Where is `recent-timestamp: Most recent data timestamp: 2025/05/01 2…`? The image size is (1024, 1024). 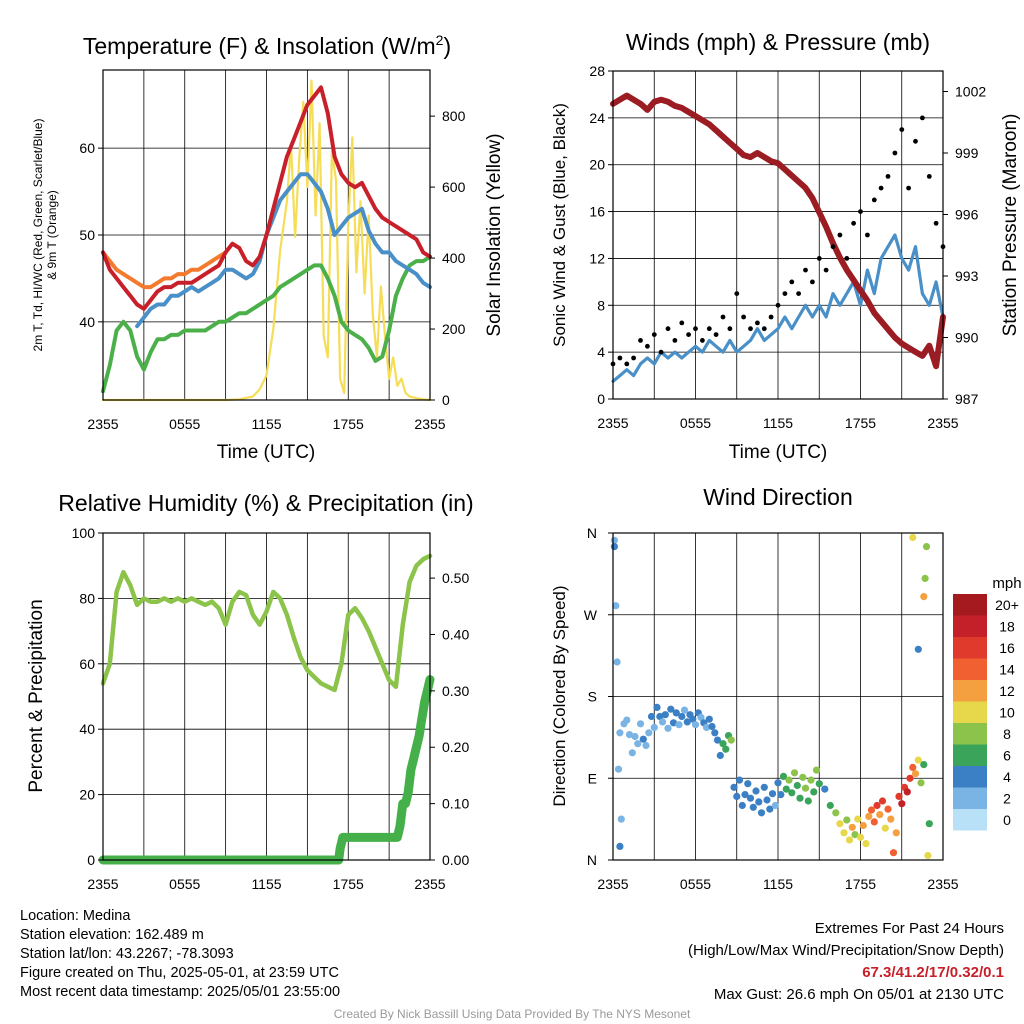
recent-timestamp: Most recent data timestamp: 2025/05/01 2… is located at coordinates (180, 992).